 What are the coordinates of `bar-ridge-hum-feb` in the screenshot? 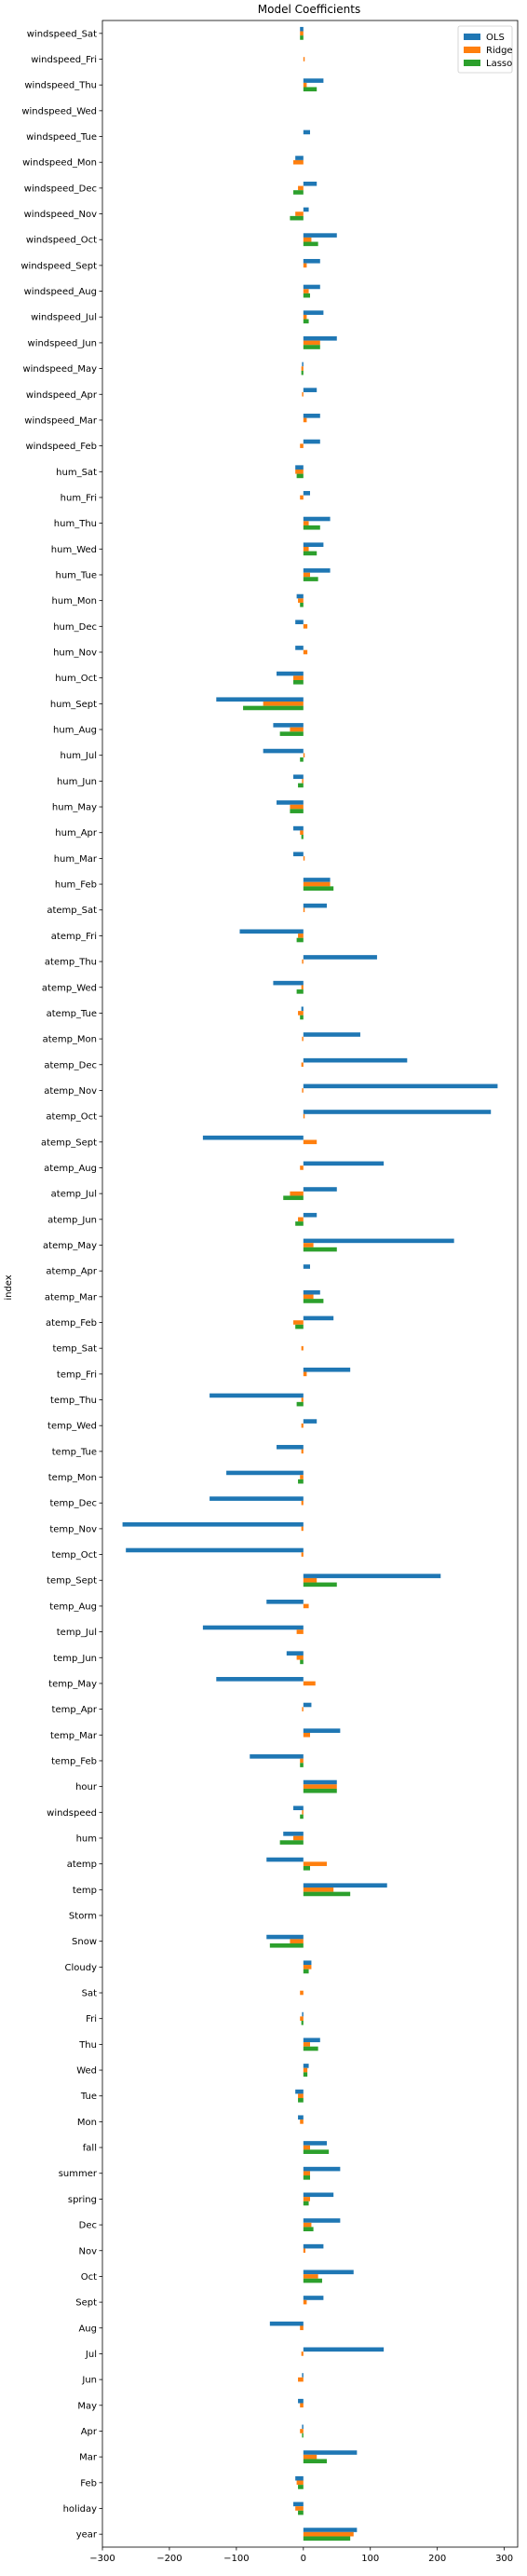 It's located at (317, 884).